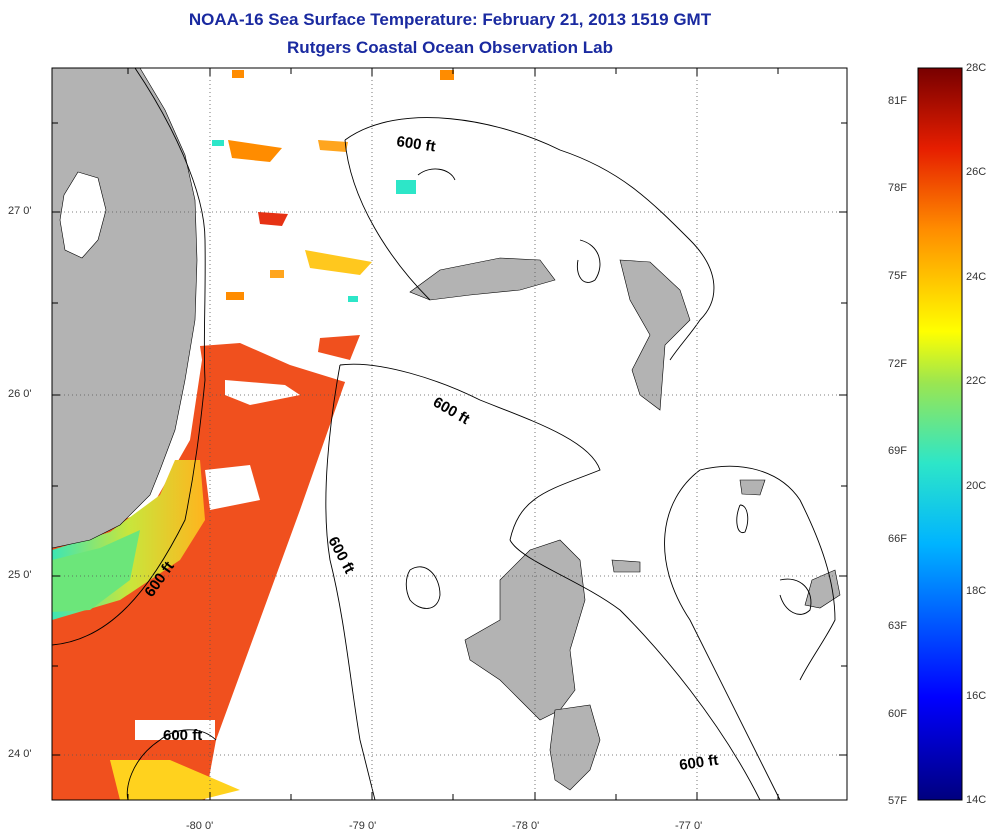  Describe the element at coordinates (124, 308) in the screenshot. I see `land-florida` at that location.